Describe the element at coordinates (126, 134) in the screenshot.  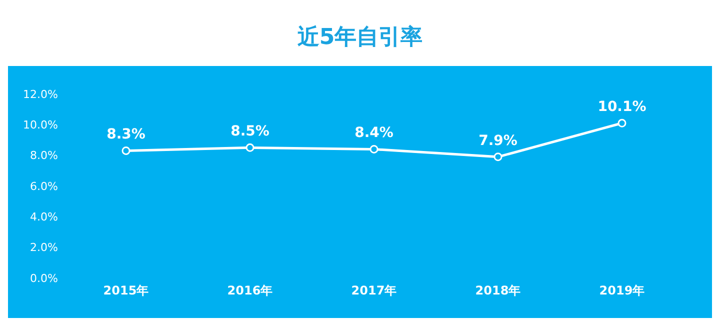
I see `data-label: 8.3%` at that location.